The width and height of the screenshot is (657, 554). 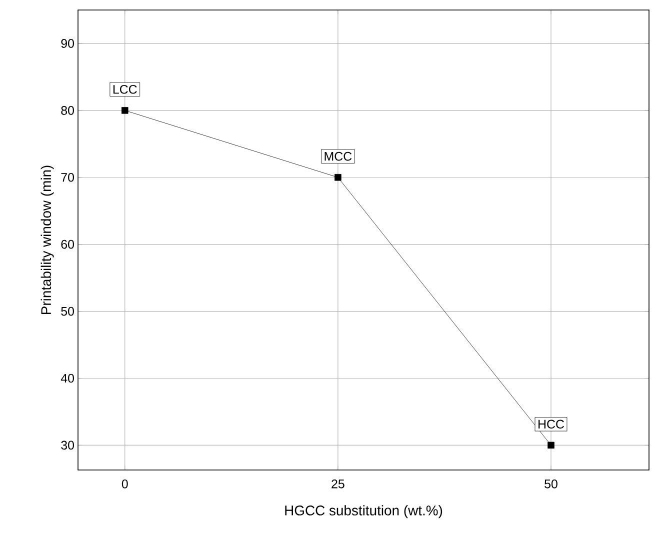 What do you see at coordinates (67, 177) in the screenshot?
I see `y-tick-label: 70` at bounding box center [67, 177].